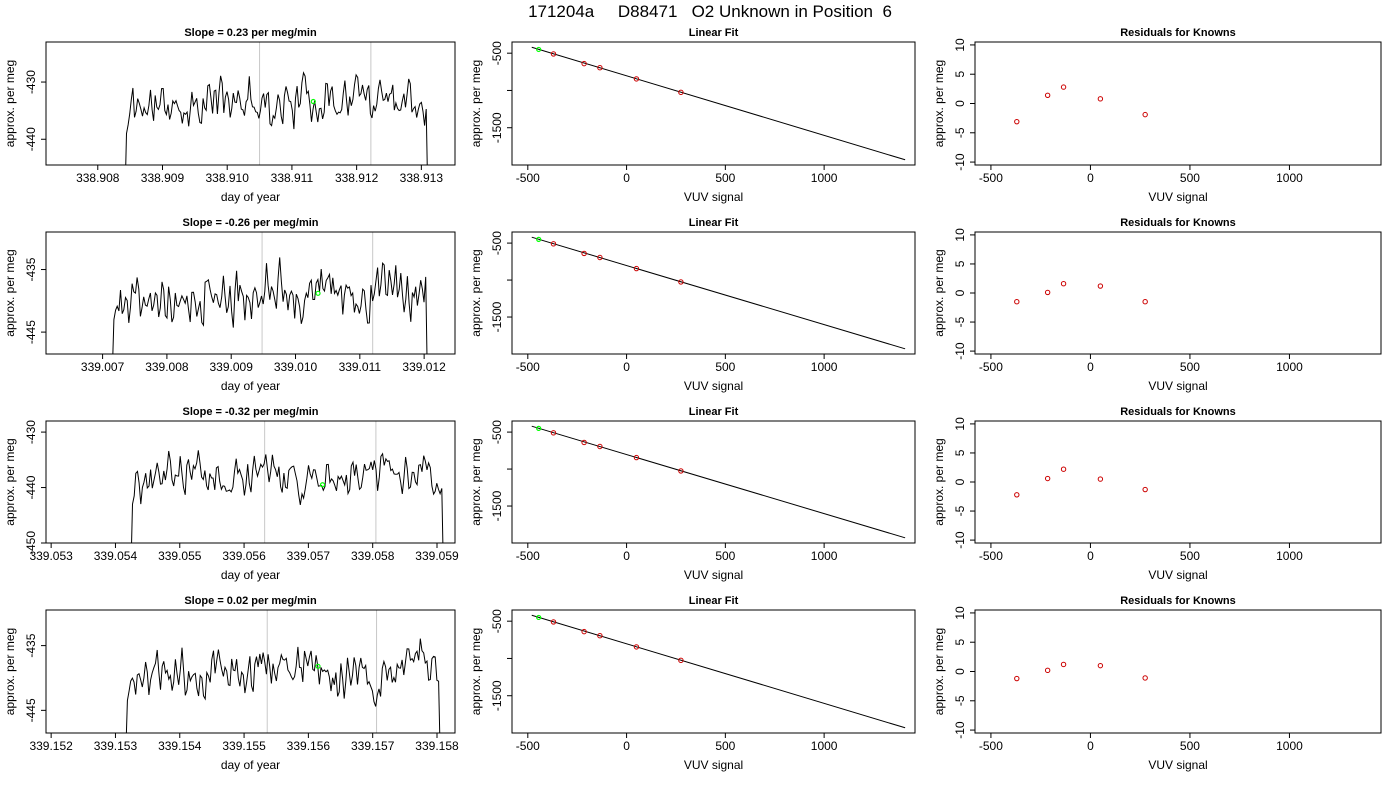 This screenshot has width=1400, height=805. What do you see at coordinates (424, 367) in the screenshot?
I see `x-tick-label: 339.012` at bounding box center [424, 367].